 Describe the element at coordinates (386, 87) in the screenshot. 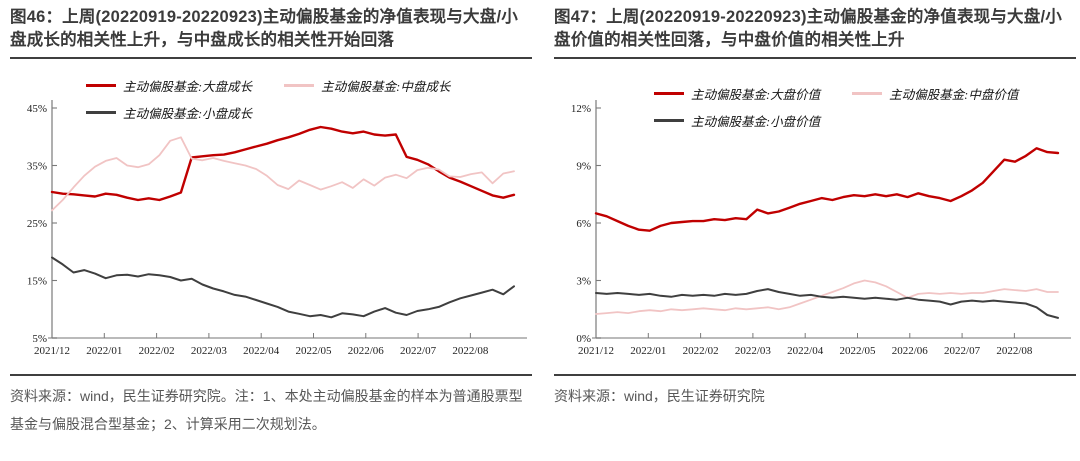

I see `legend-label: 主动偏股基金:中盘成长` at that location.